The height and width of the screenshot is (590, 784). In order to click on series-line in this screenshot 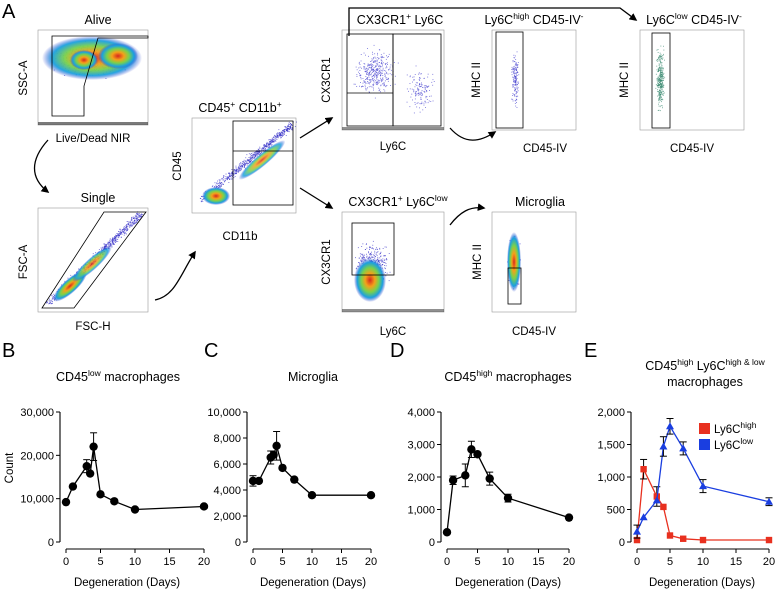, I will do `click(135, 478)`.